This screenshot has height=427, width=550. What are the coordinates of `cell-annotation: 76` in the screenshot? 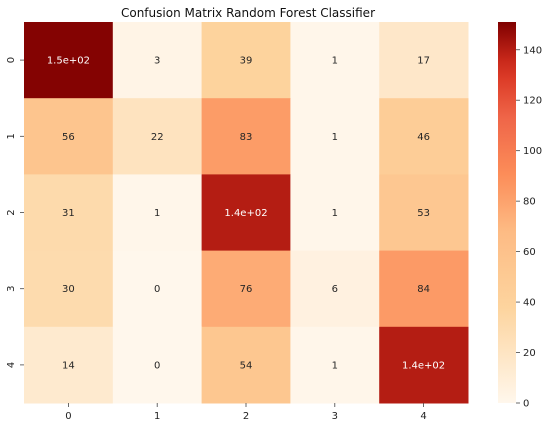 It's located at (246, 289).